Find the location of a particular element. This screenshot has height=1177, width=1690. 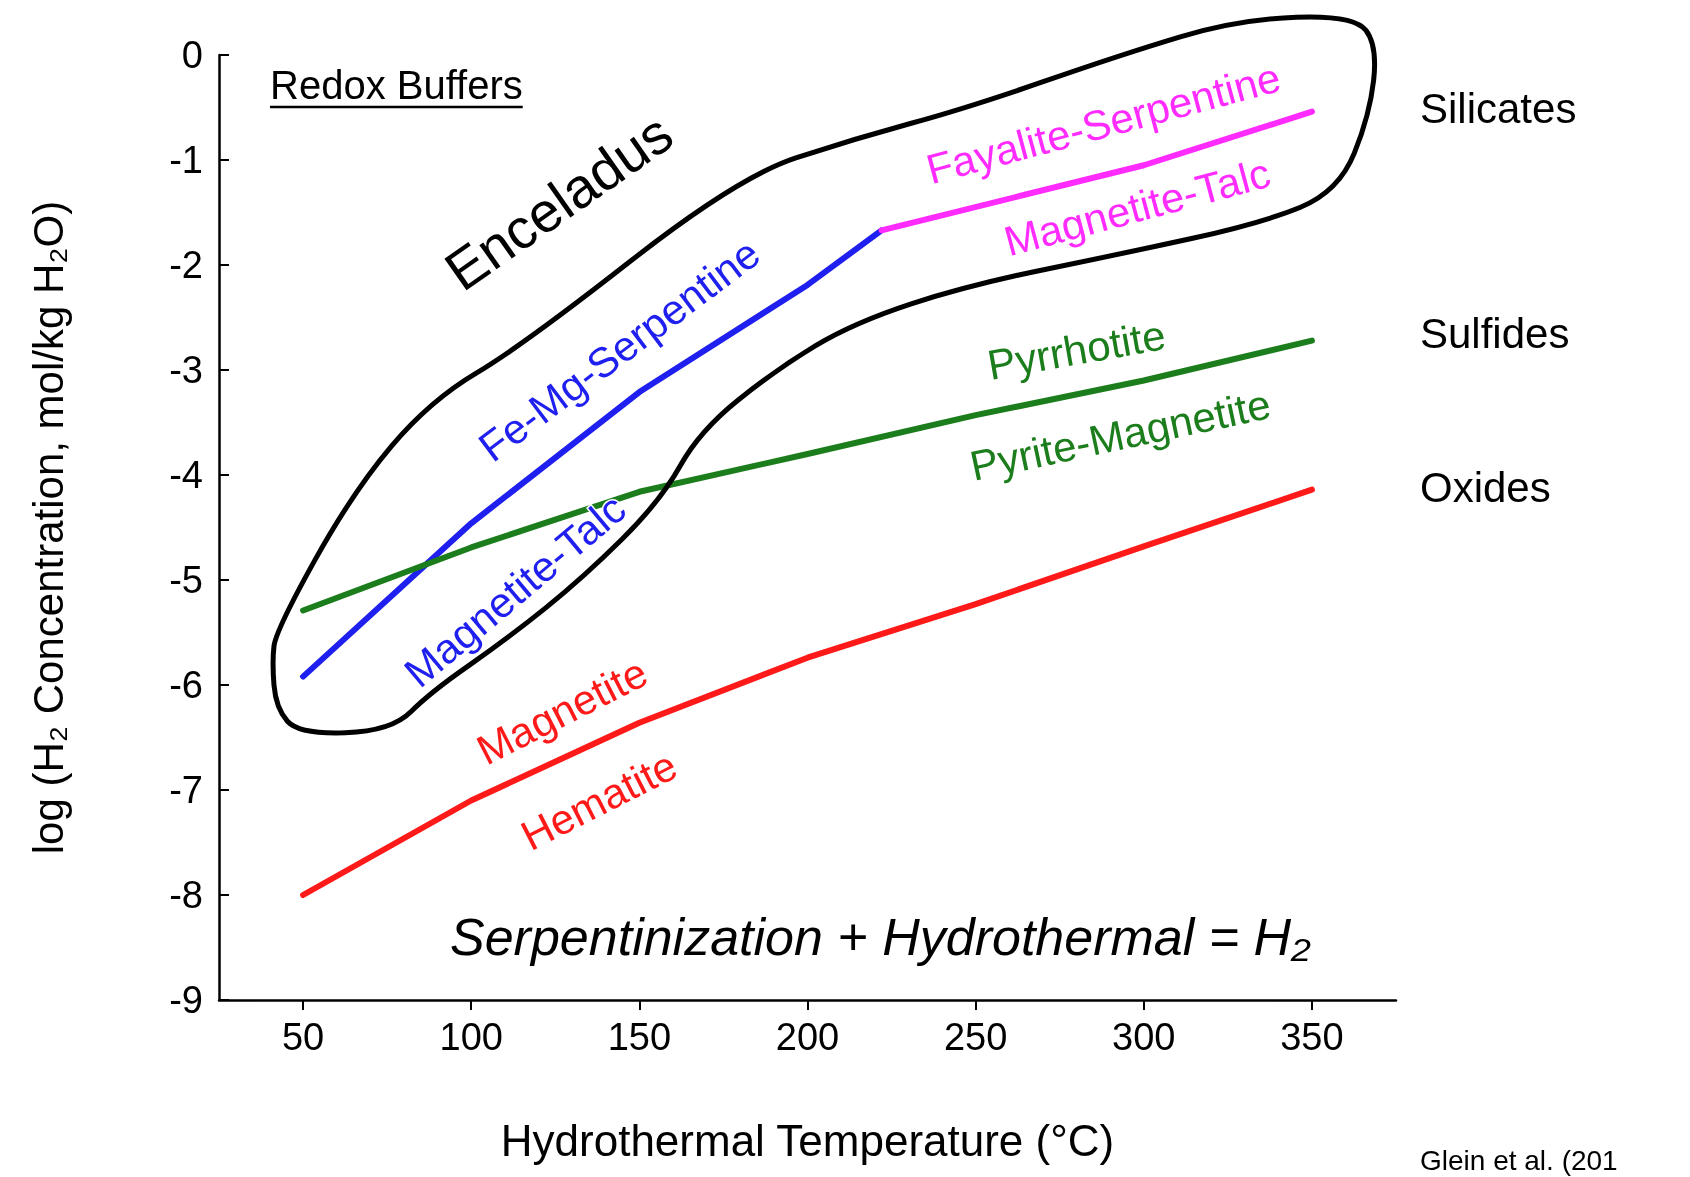

y-tick-label: -9 is located at coordinates (186, 1000).